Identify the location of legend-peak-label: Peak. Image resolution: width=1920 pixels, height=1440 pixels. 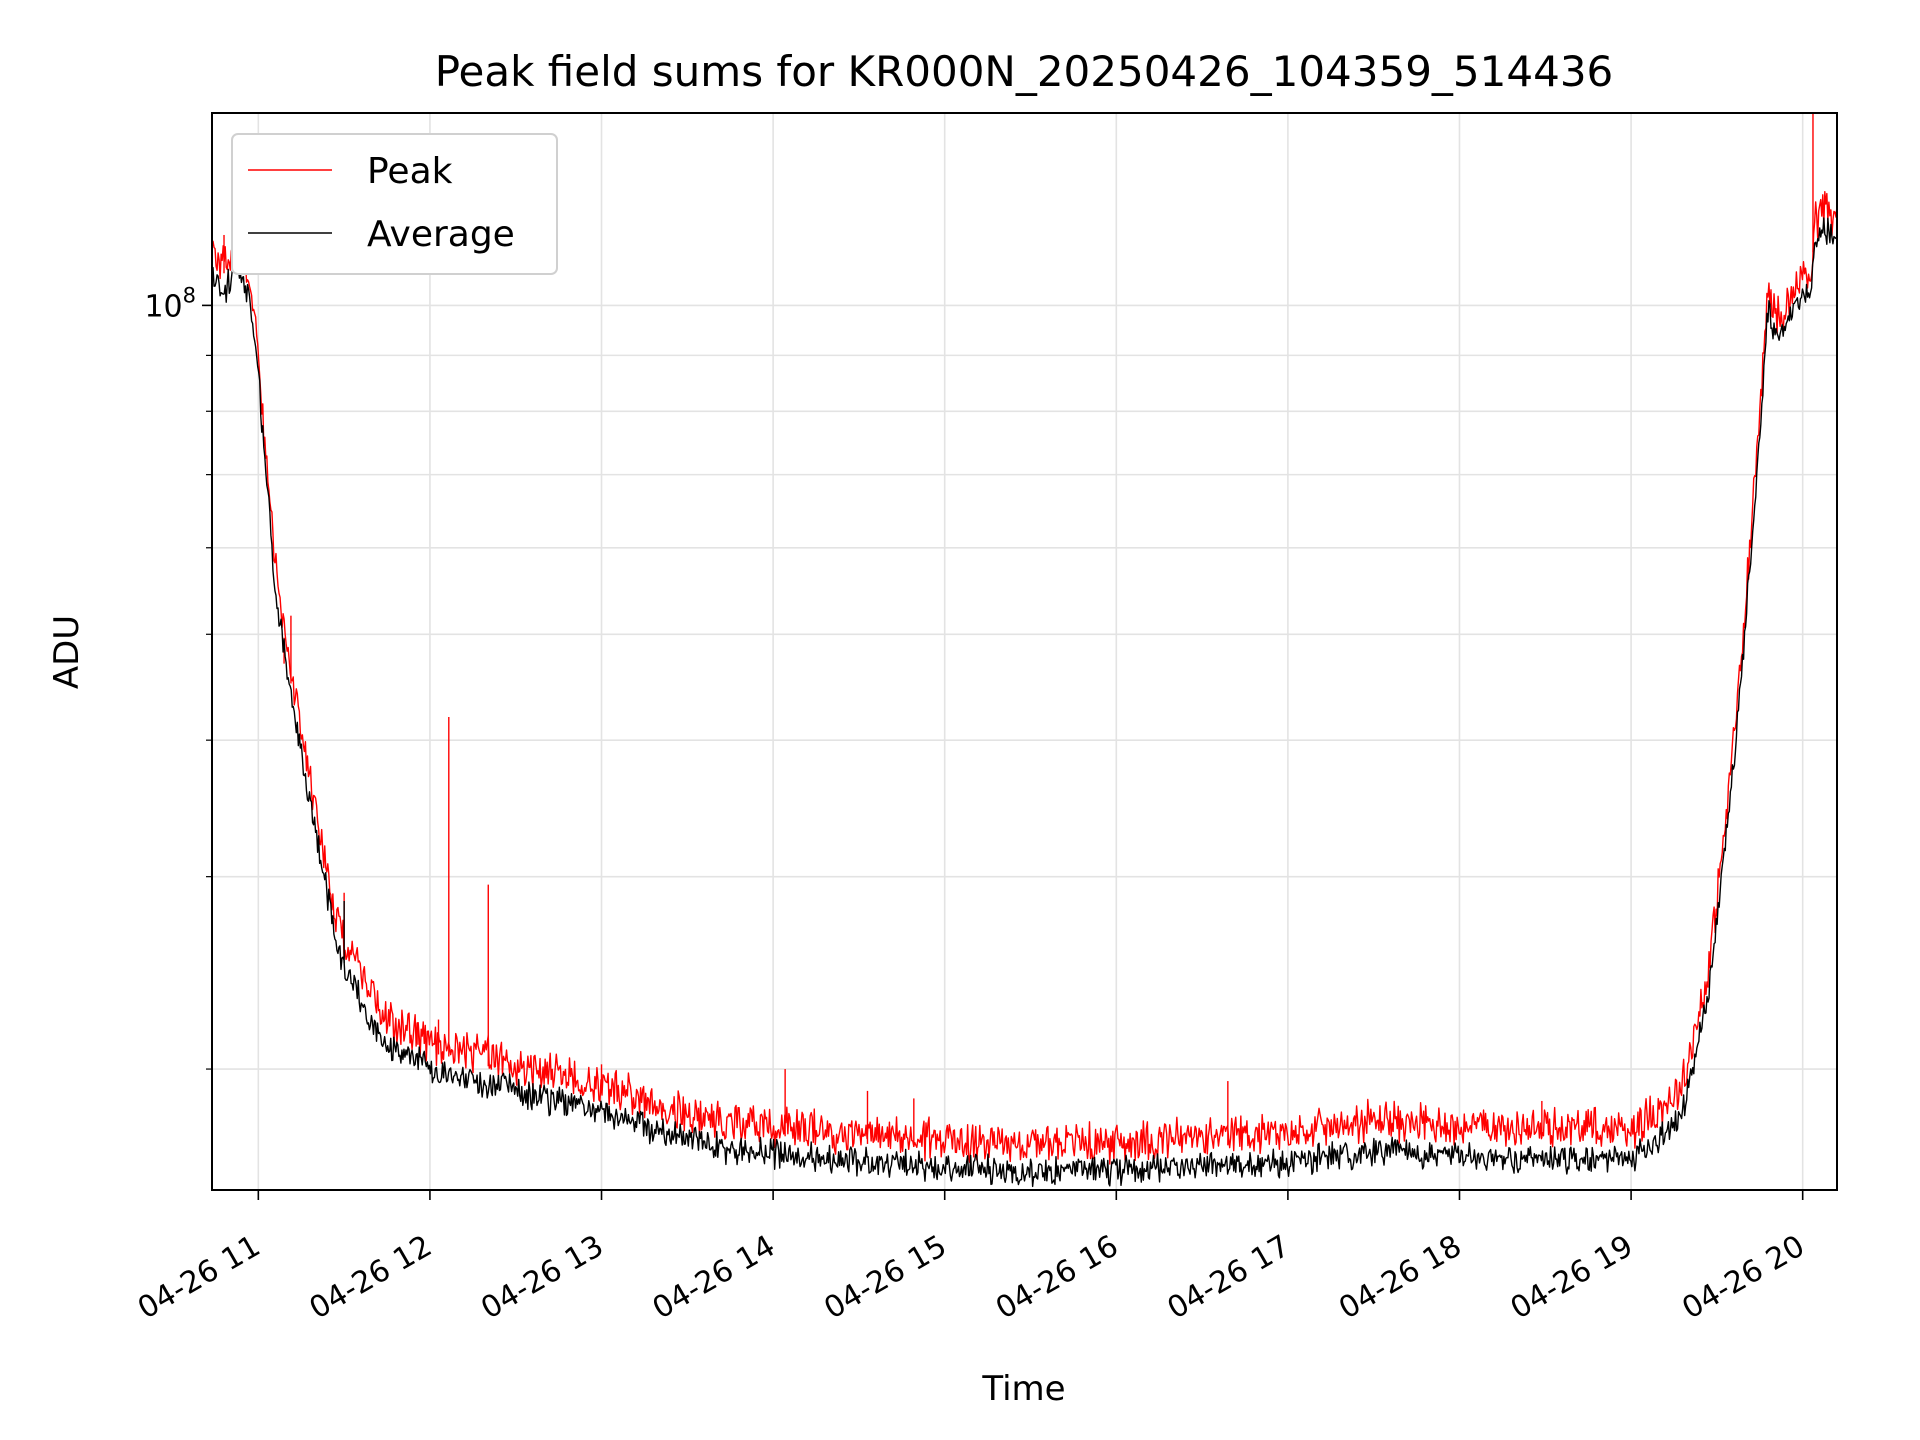
(410, 171).